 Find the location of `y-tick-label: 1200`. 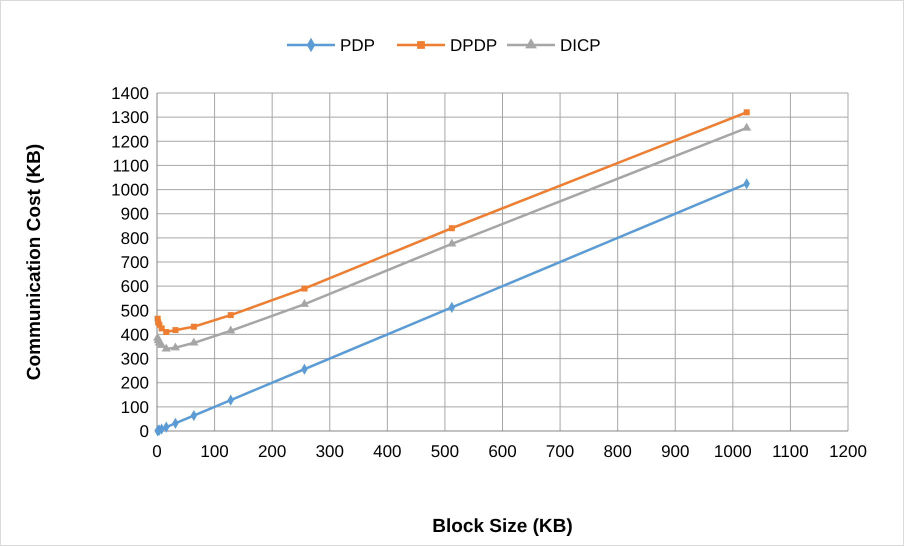

y-tick-label: 1200 is located at coordinates (130, 142).